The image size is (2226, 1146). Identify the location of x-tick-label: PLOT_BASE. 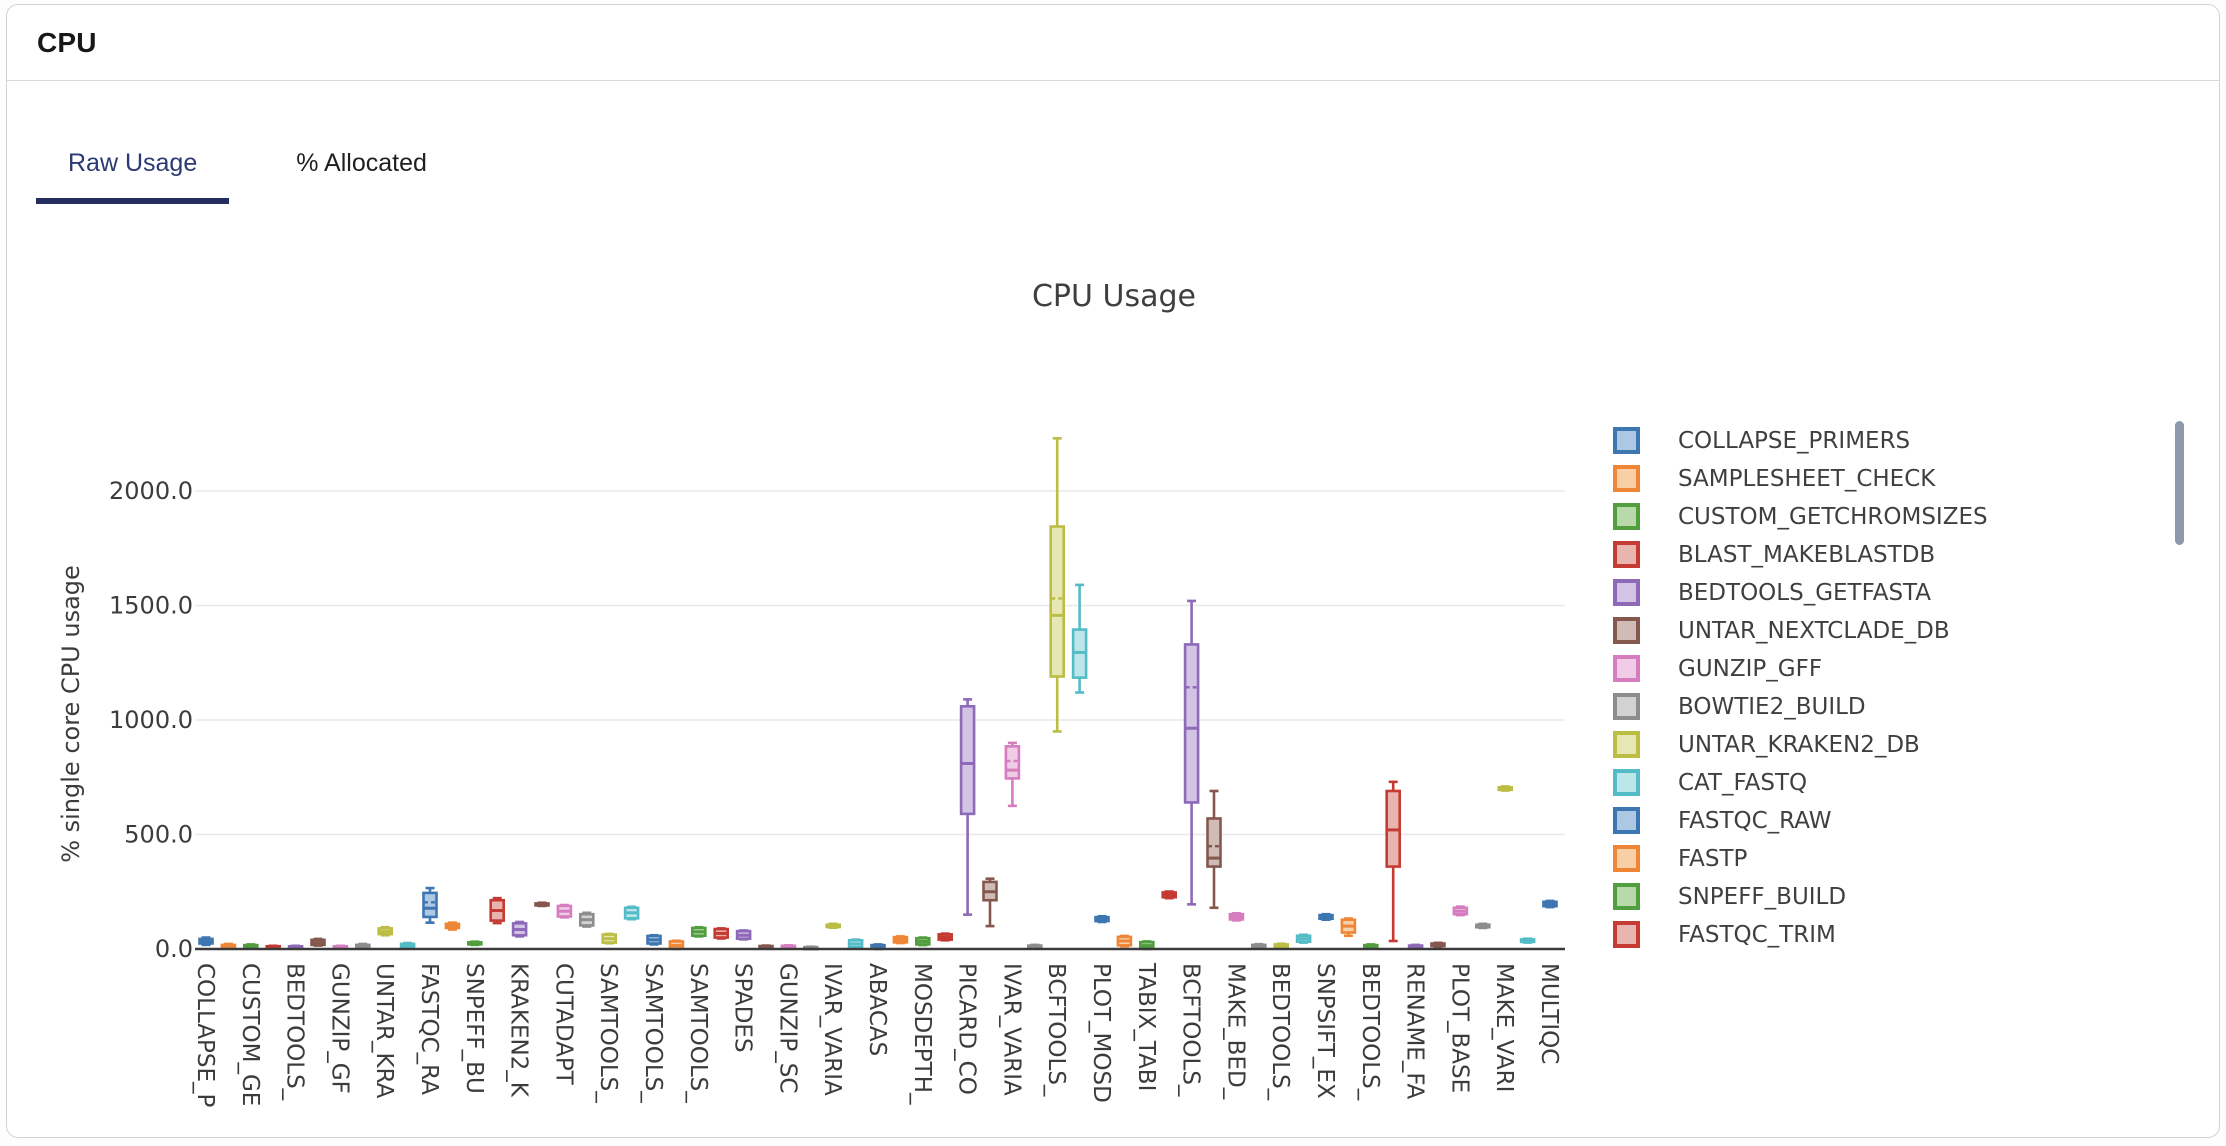
(1459, 1028).